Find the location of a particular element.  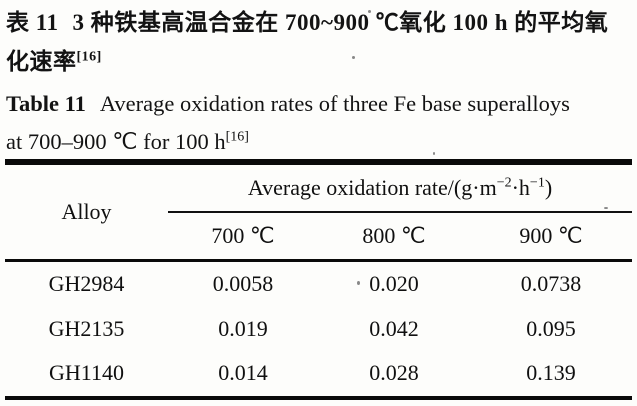

rate-700c: 0.0058 is located at coordinates (243, 284).